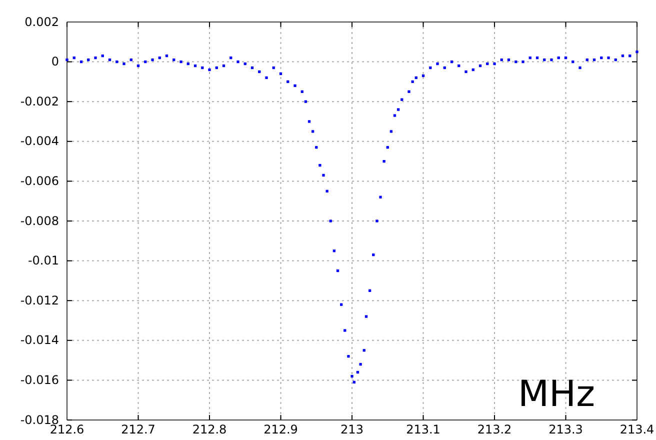 This screenshot has width=656, height=440. Describe the element at coordinates (39, 221) in the screenshot. I see `y-tick-label: -0.008` at that location.